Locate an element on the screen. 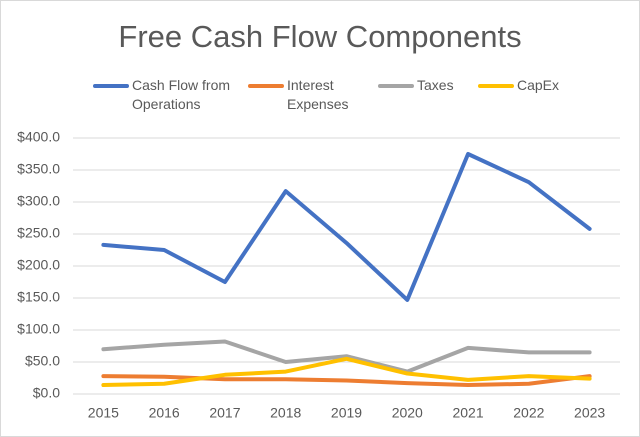 The width and height of the screenshot is (640, 437). chart-title: Free Cash Flow Components is located at coordinates (319, 36).